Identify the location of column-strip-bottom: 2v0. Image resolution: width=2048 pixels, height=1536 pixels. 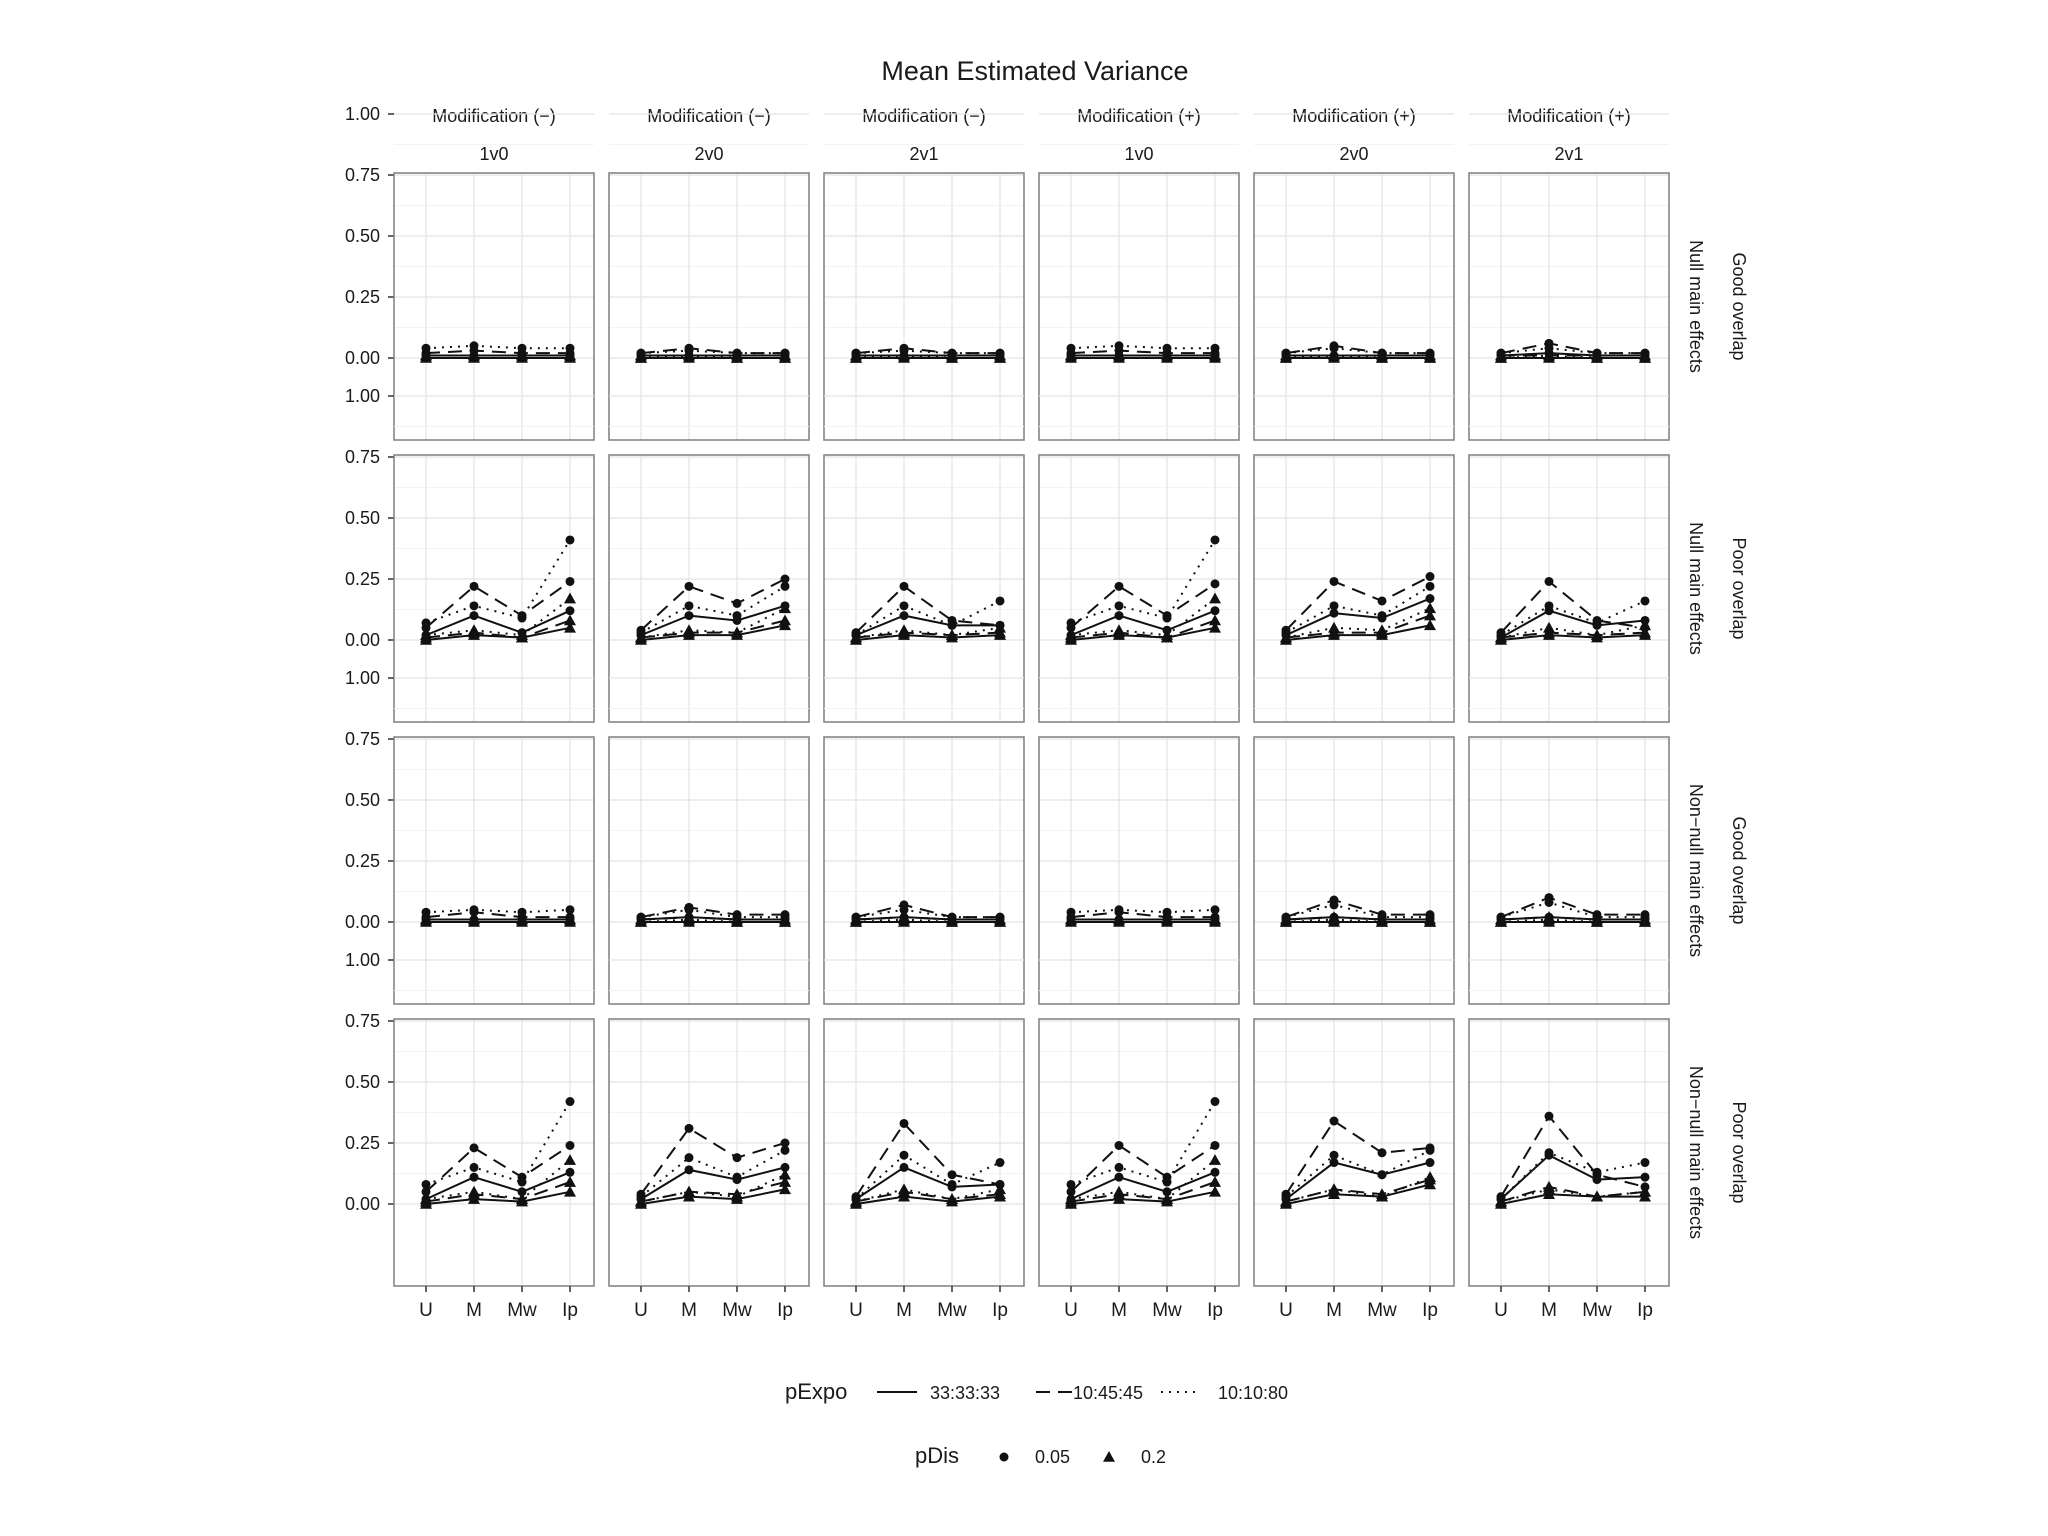
(1353, 154).